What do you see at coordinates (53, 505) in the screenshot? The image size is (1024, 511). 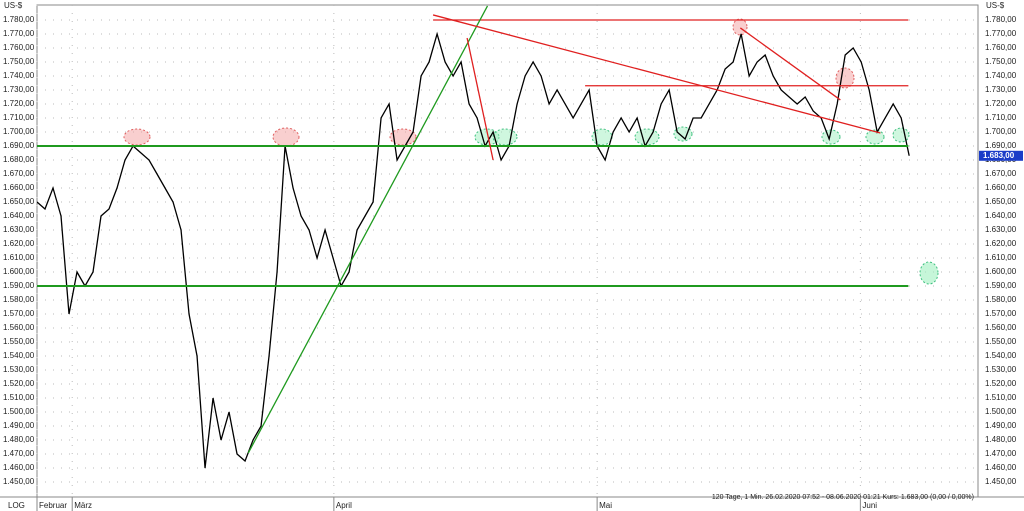 I see `x-tick-label: Februar` at bounding box center [53, 505].